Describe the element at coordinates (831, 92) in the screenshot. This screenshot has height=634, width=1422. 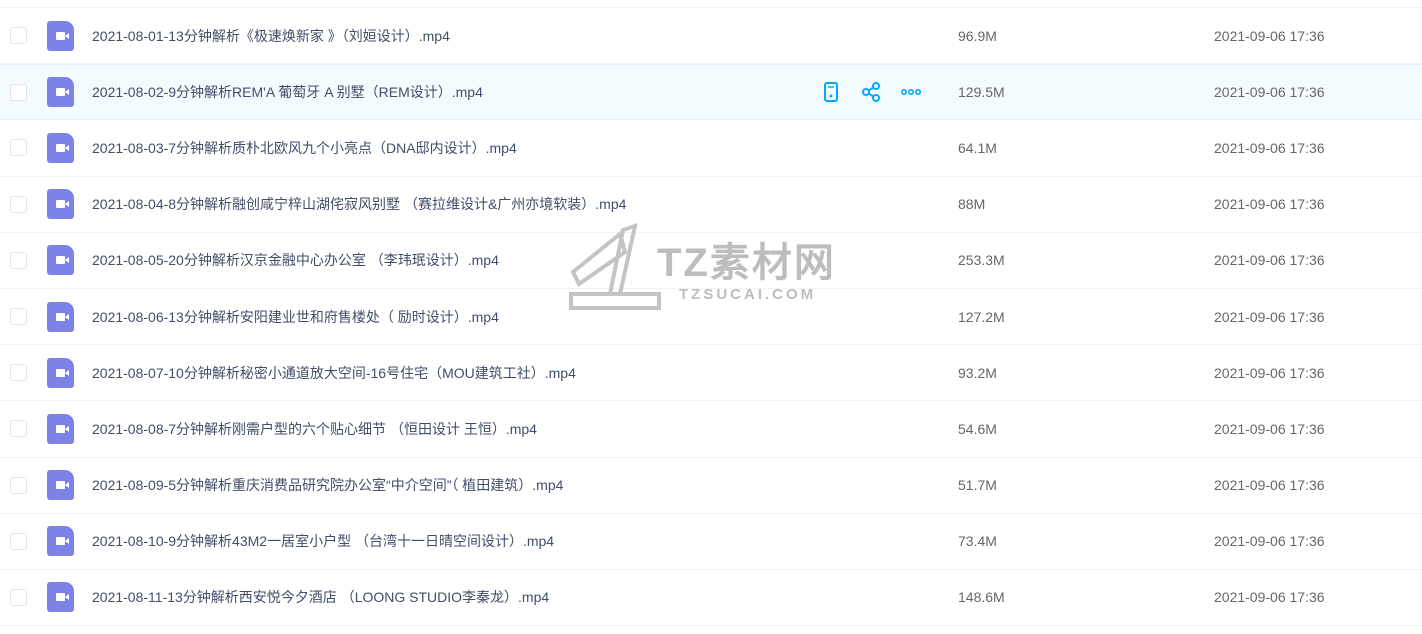
I see `phone-icon` at that location.